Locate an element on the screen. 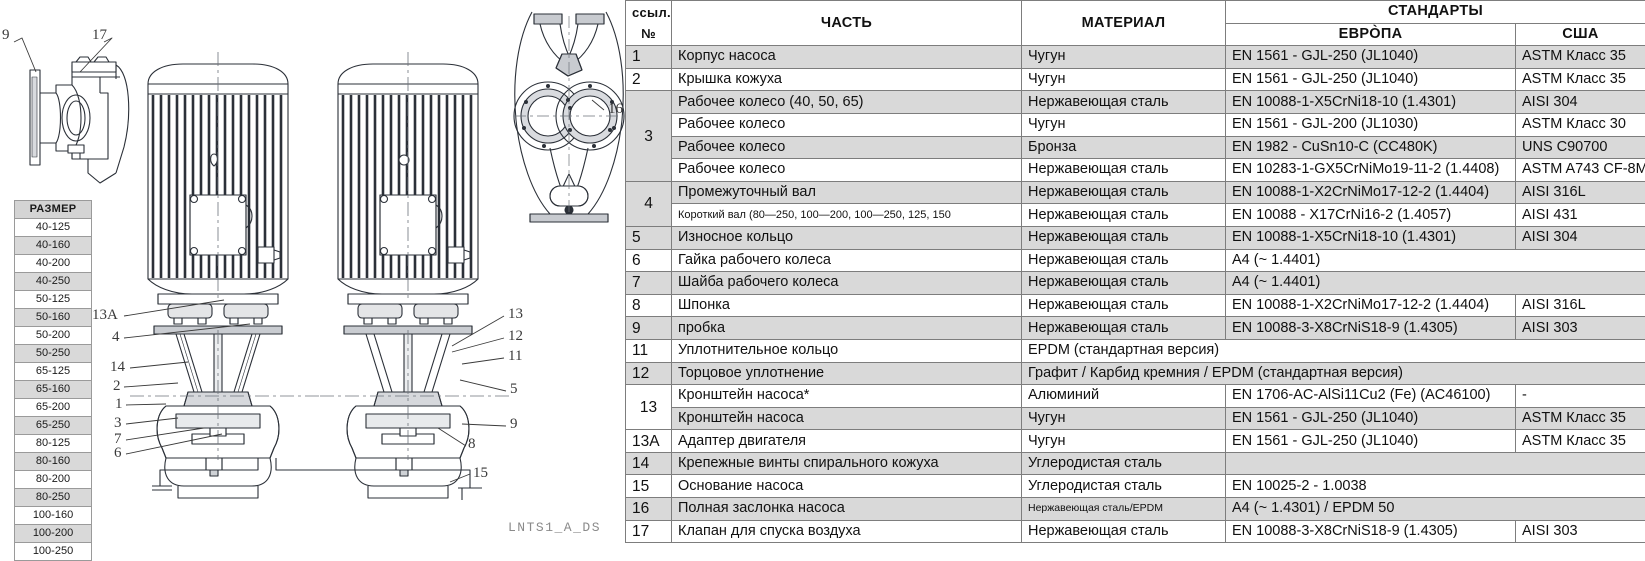  cell-part-name: Шпонка is located at coordinates (847, 305).